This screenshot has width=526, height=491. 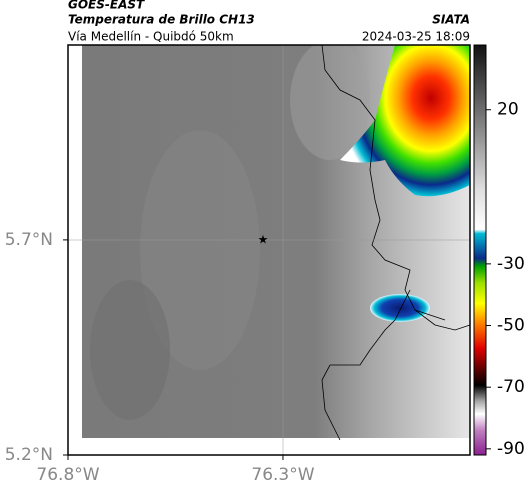 I want to click on subtitle: Vía Medellín - Quibdó 50km, so click(x=151, y=37).